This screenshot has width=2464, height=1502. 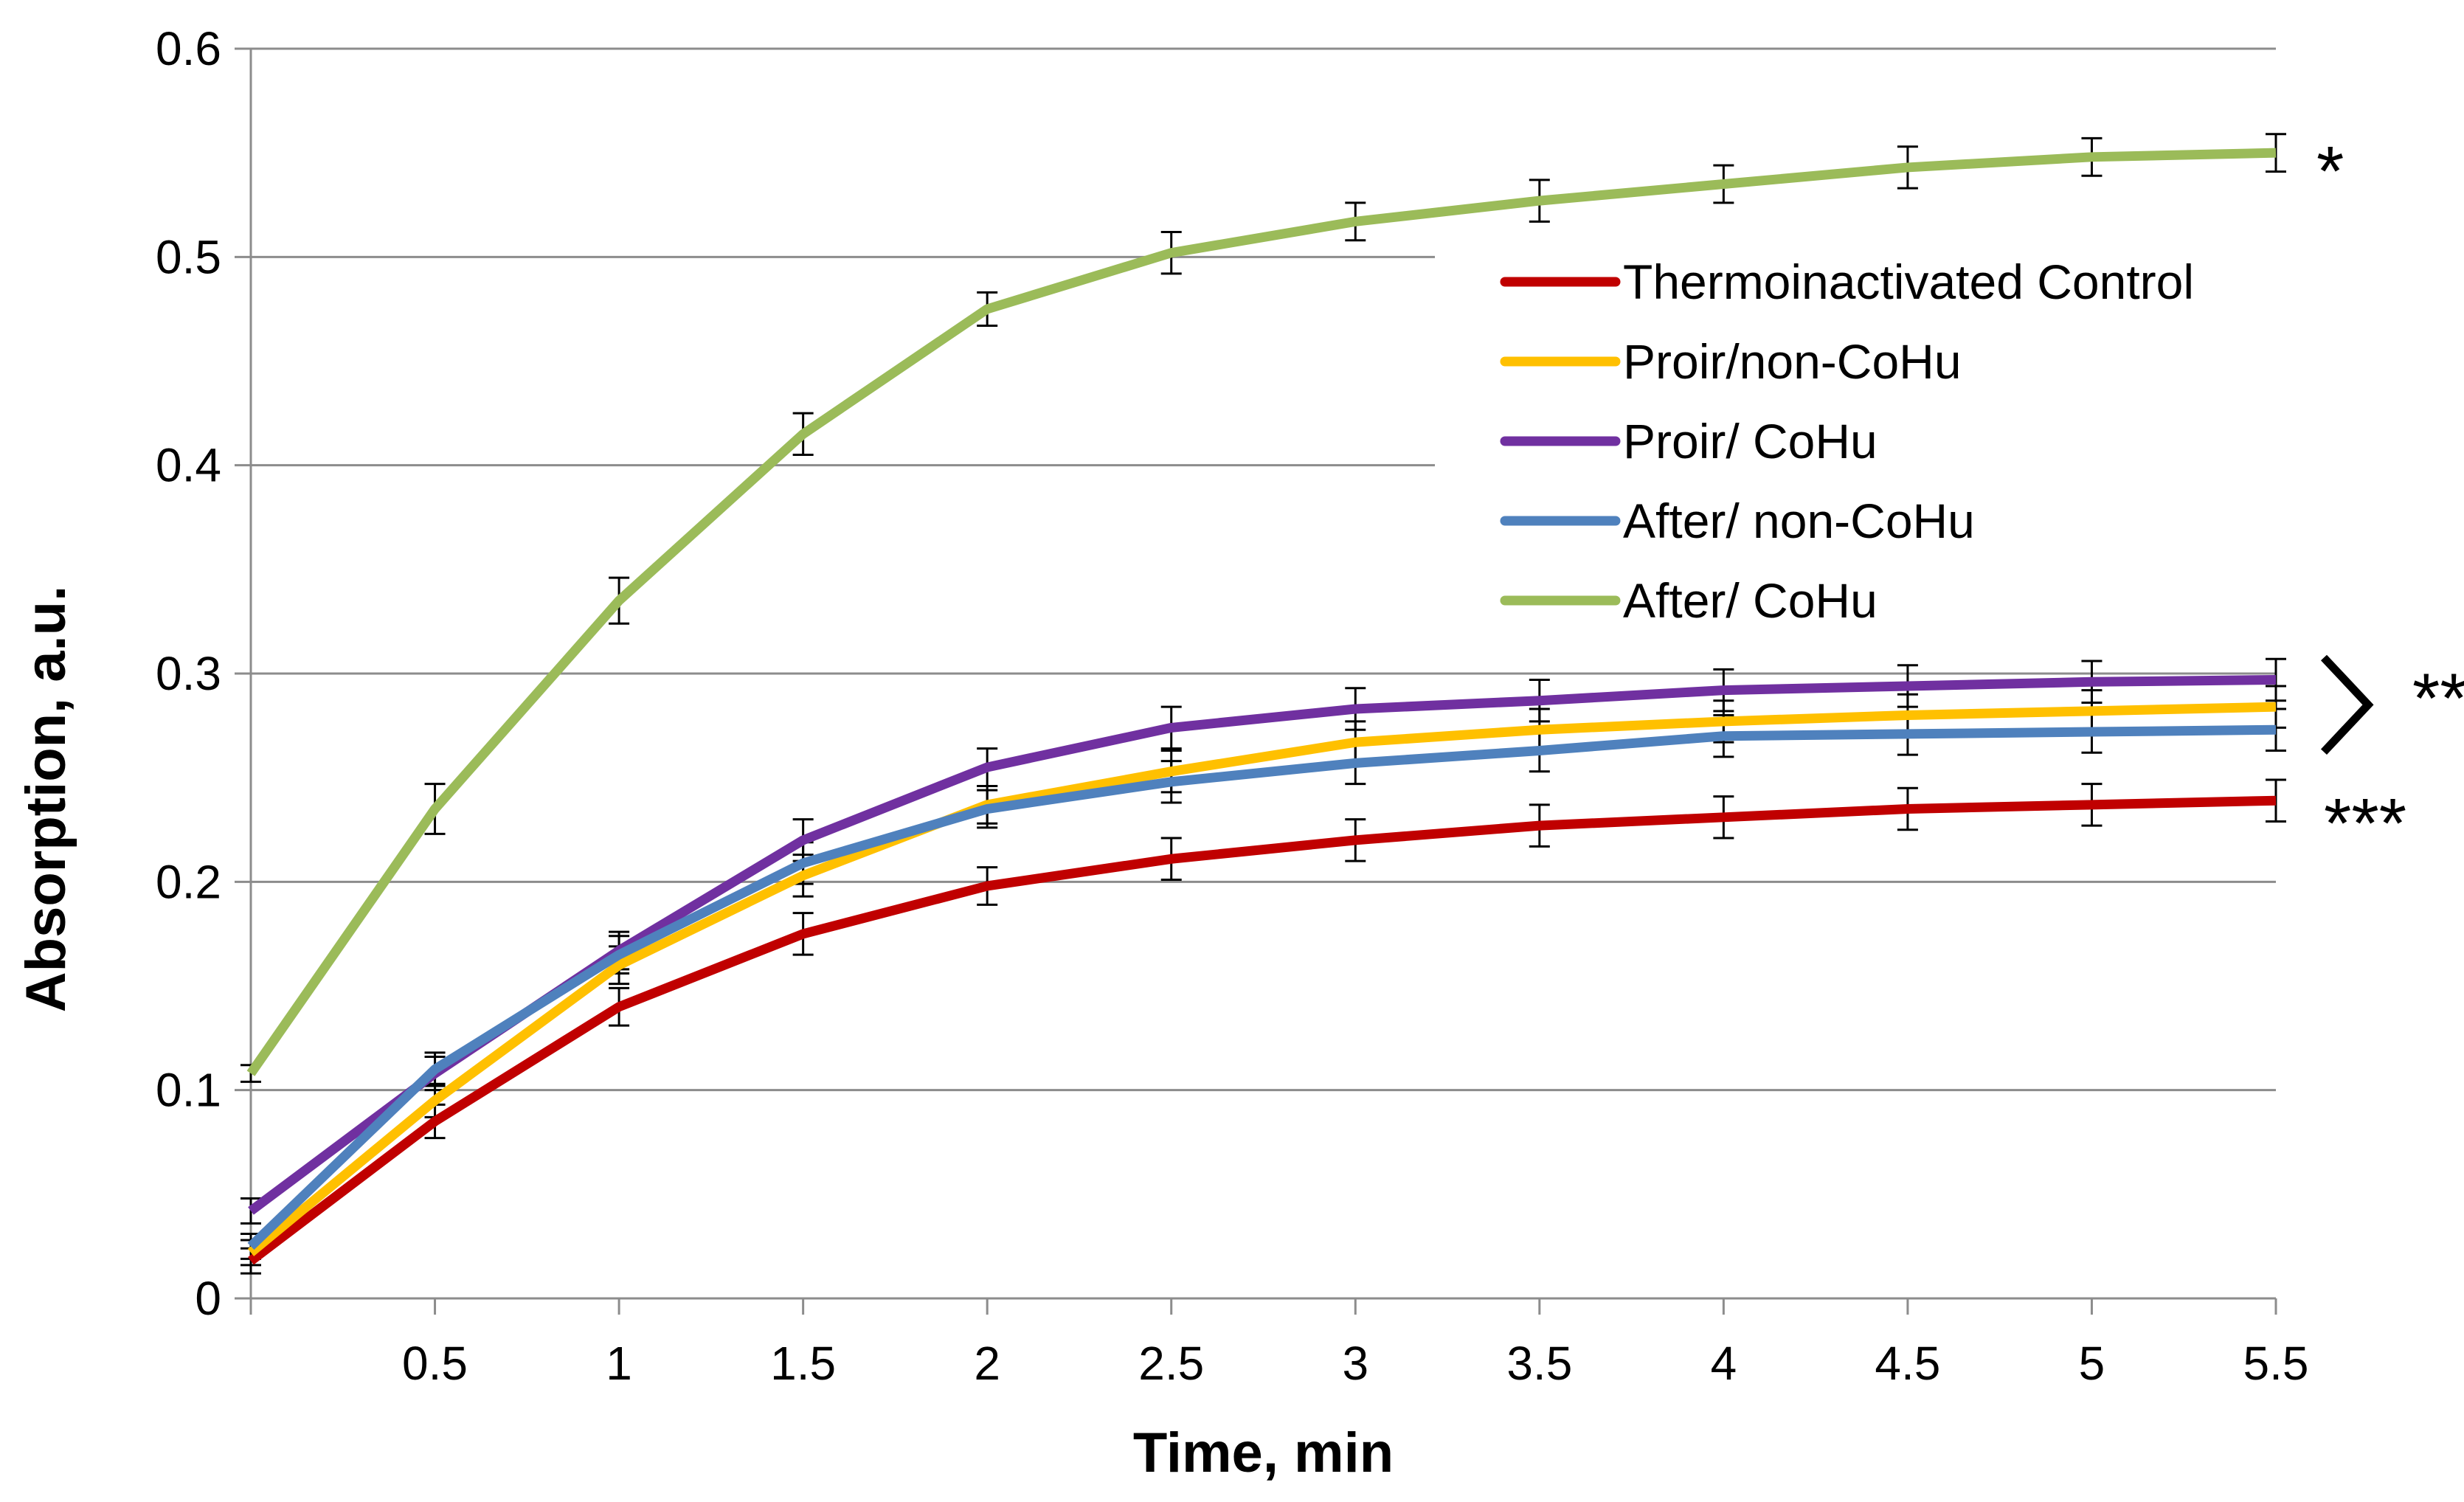 What do you see at coordinates (2276, 153) in the screenshot?
I see `error-bar-s4-p11` at bounding box center [2276, 153].